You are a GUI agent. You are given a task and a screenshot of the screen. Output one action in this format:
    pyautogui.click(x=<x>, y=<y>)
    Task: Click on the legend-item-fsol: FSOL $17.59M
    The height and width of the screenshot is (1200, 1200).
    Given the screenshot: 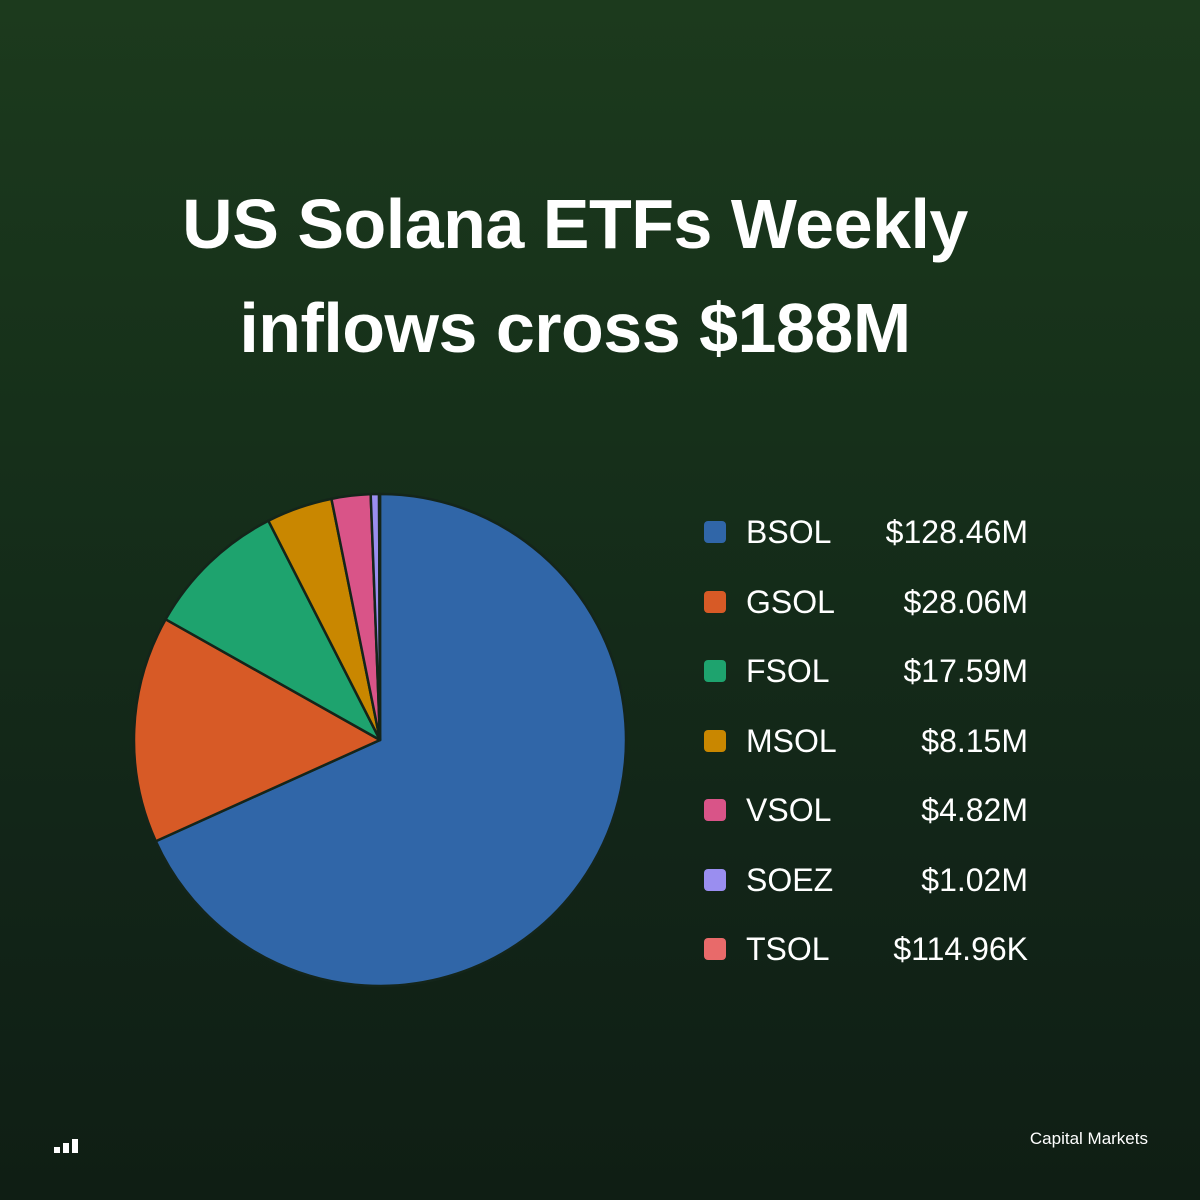 What is the action you would take?
    pyautogui.click(x=870, y=674)
    